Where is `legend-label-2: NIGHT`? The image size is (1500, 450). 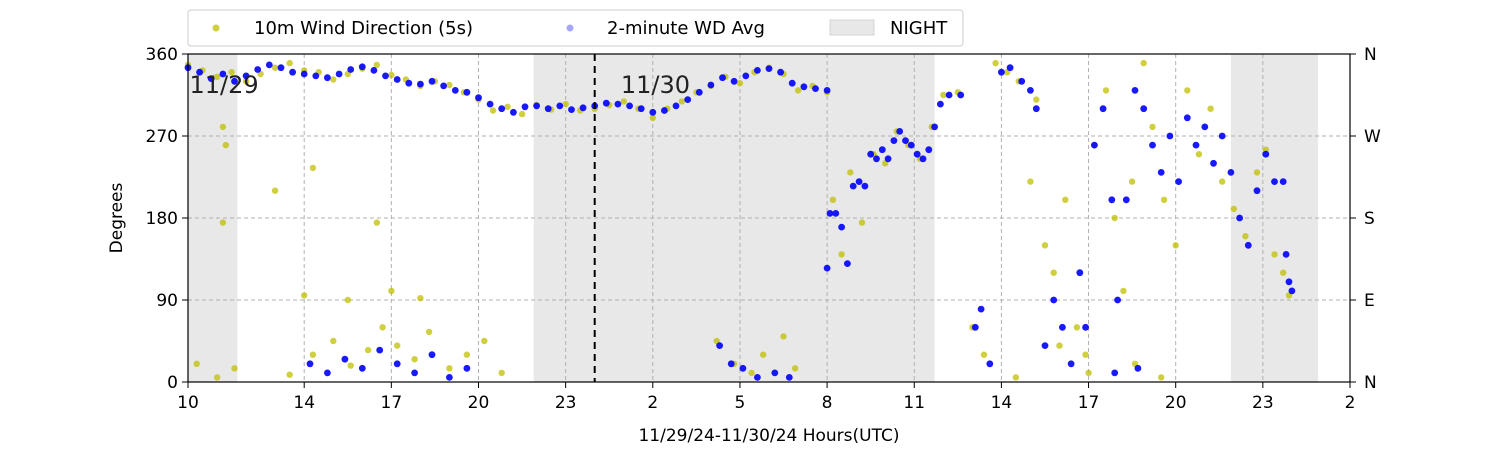
legend-label-2: NIGHT is located at coordinates (919, 28).